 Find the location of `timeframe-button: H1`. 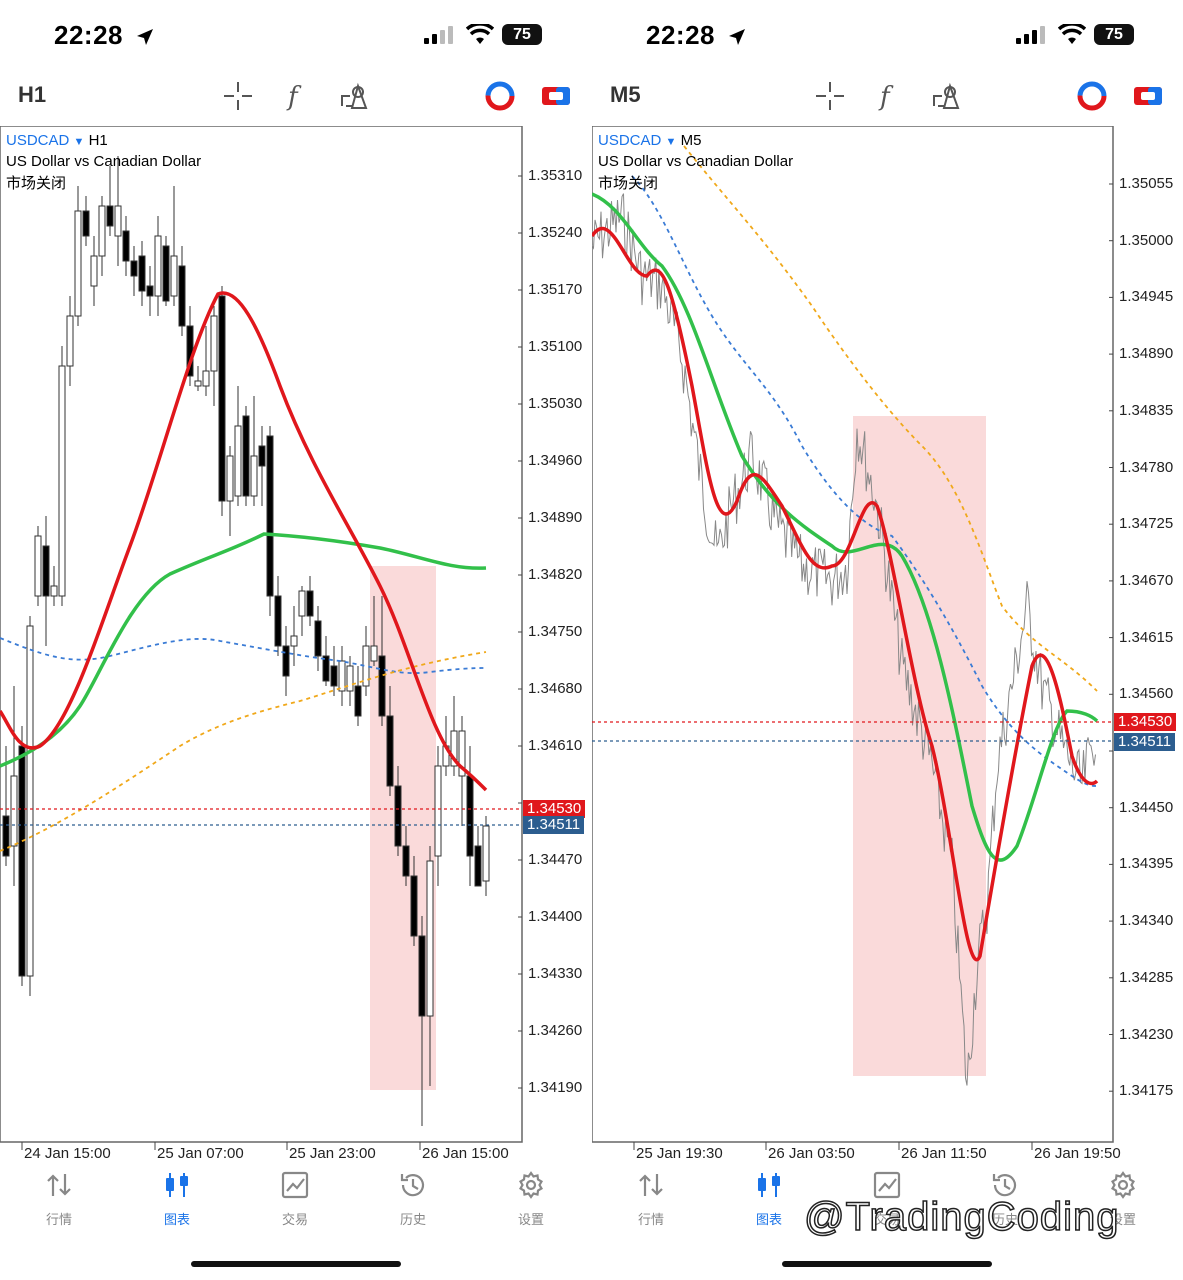

timeframe-button: H1 is located at coordinates (32, 94).